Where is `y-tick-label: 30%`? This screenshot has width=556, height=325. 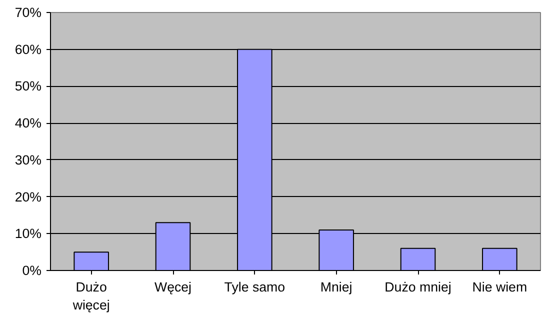 y-tick-label: 30% is located at coordinates (28, 160).